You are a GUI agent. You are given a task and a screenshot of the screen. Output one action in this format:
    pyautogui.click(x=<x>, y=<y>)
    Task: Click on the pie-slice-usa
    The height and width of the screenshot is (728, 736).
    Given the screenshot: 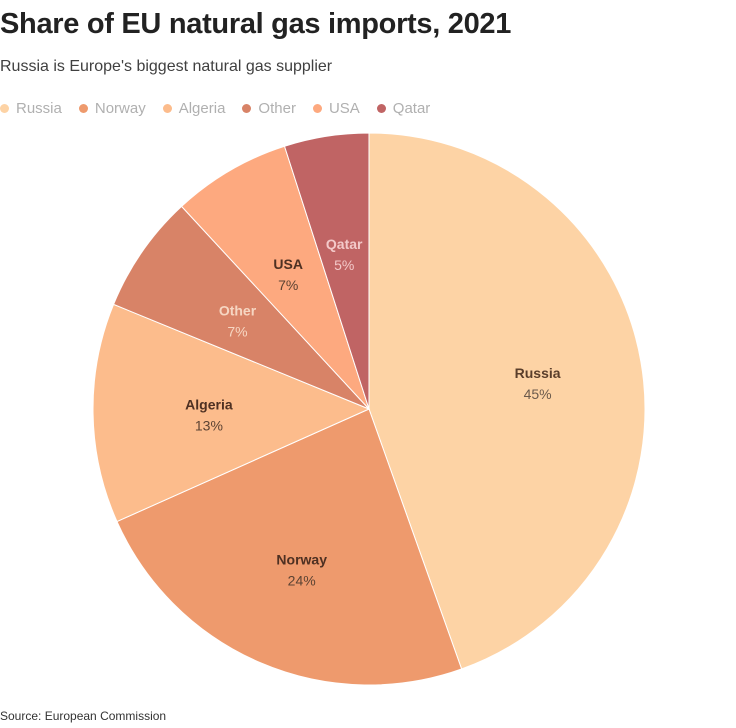 What is the action you would take?
    pyautogui.click(x=275, y=277)
    